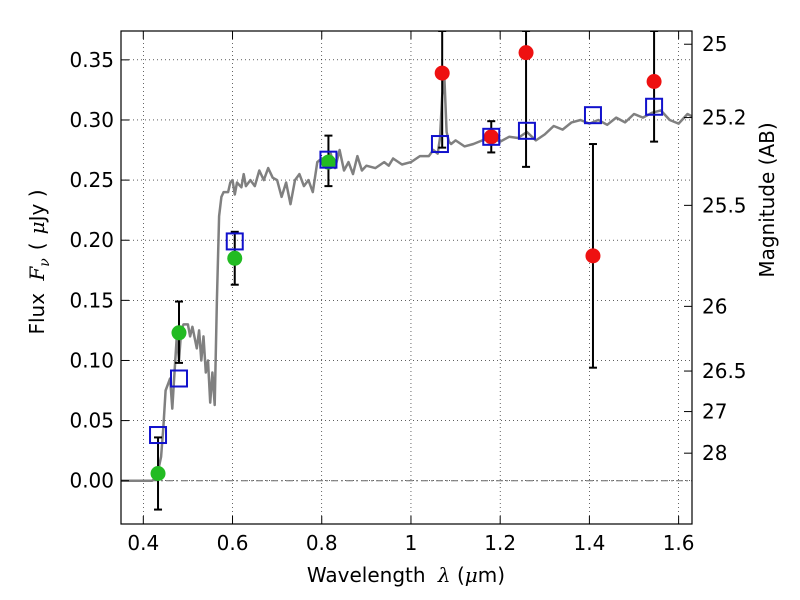 The image size is (800, 600). Describe the element at coordinates (679, 543) in the screenshot. I see `x-tick-label: 1.6` at that location.